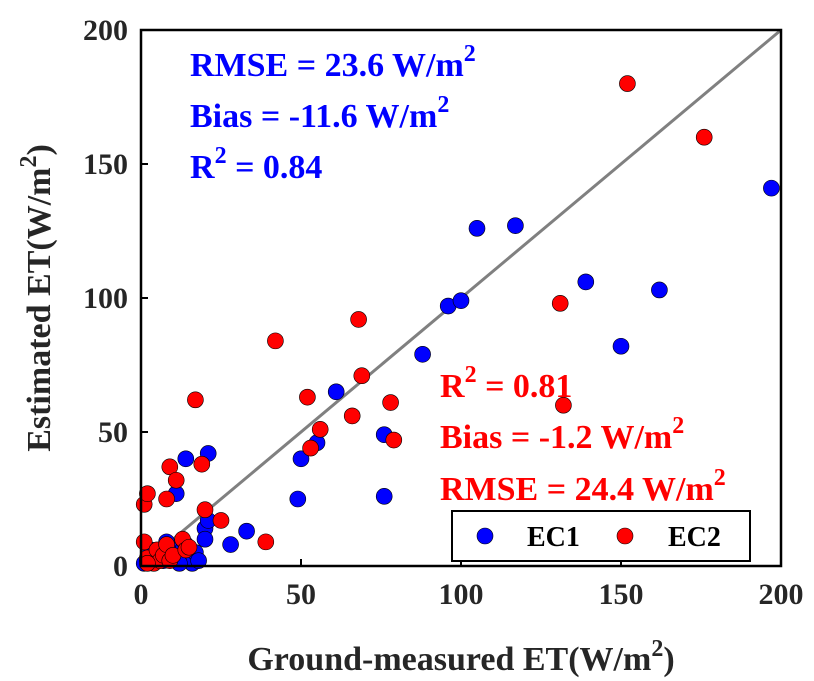 This screenshot has height=681, width=814. I want to click on y-axis-label: Estimated ET(W/m2), so click(37, 298).